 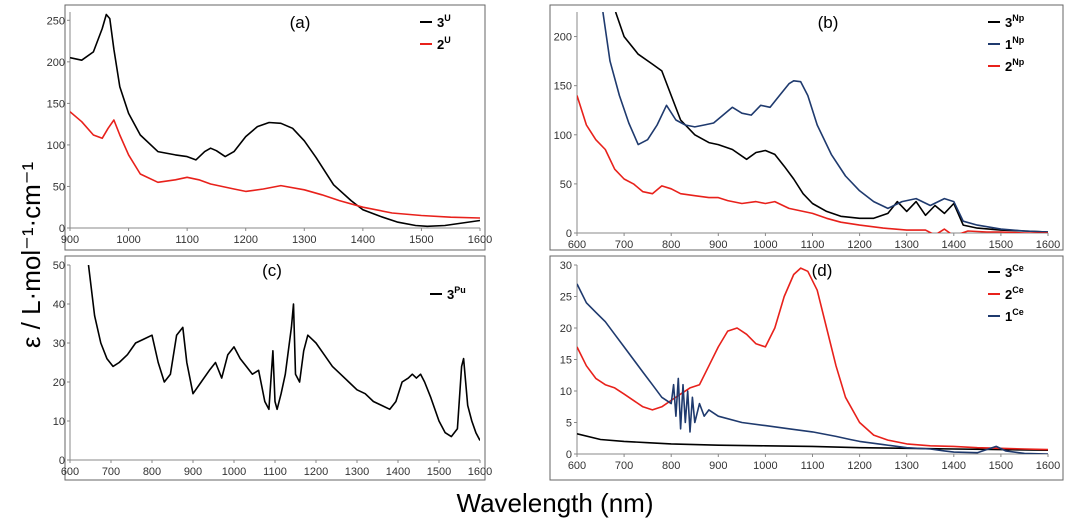 I want to click on series-line-2u, so click(x=275, y=165).